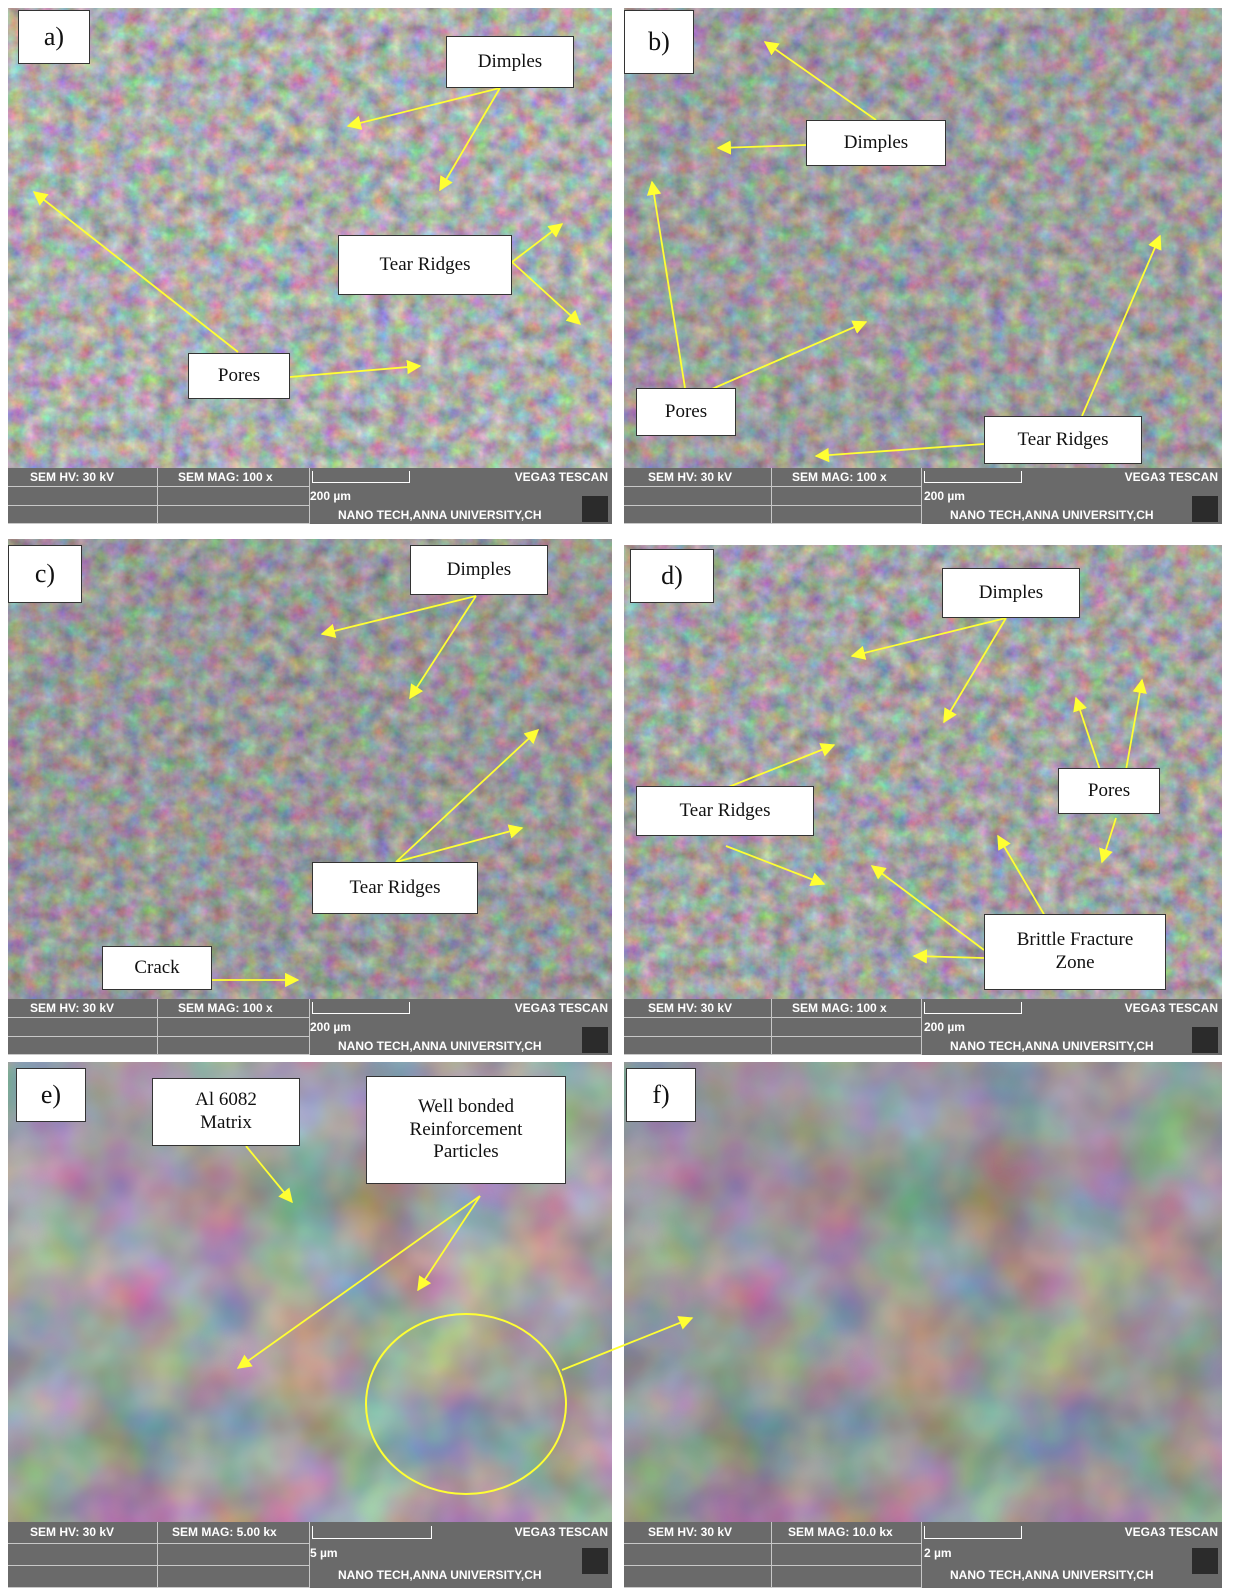 This screenshot has width=1238, height=1588. I want to click on scale-value: 2 µm, so click(938, 1553).